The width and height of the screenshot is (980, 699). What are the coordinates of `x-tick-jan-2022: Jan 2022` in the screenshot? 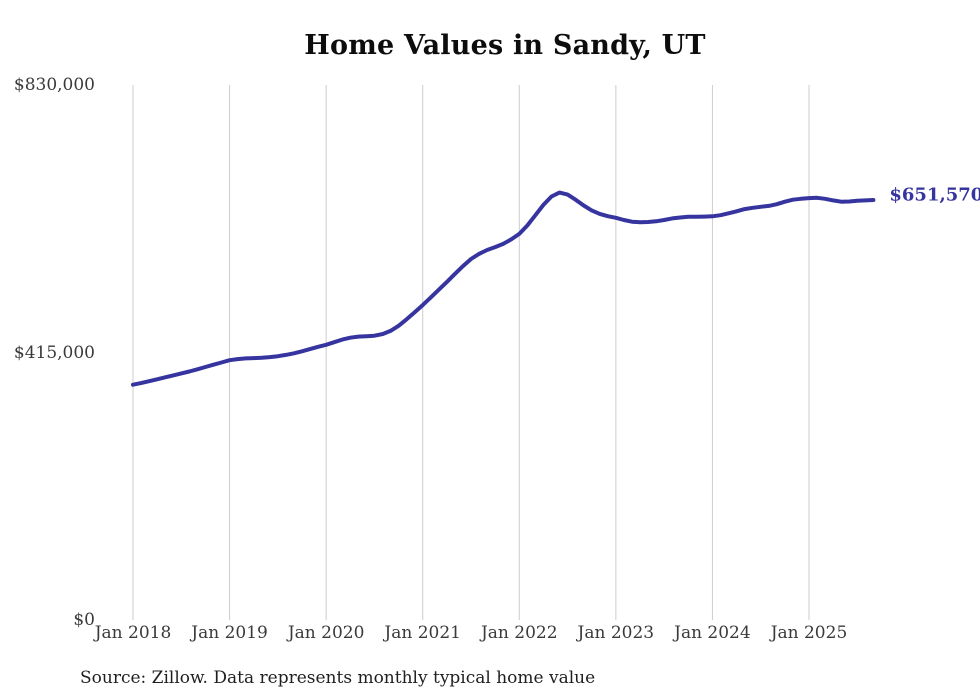 It's located at (519, 633).